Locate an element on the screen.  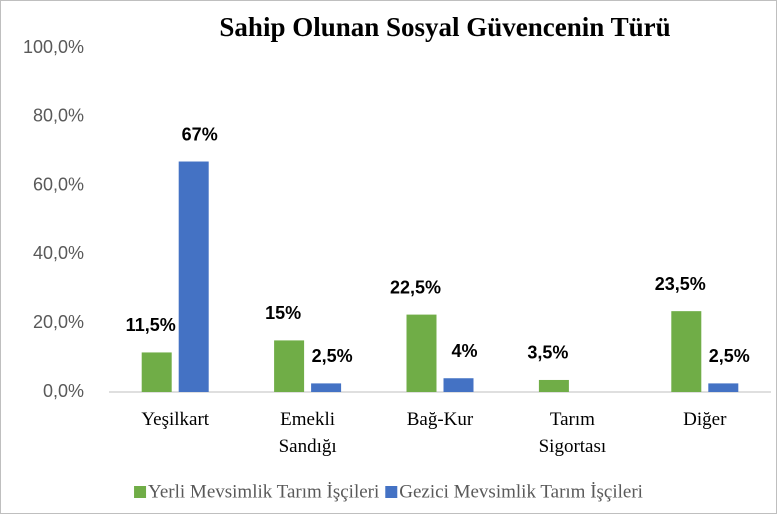
chart-title: Sahip Olunan Sosyal Güvencenin Türü is located at coordinates (444, 27).